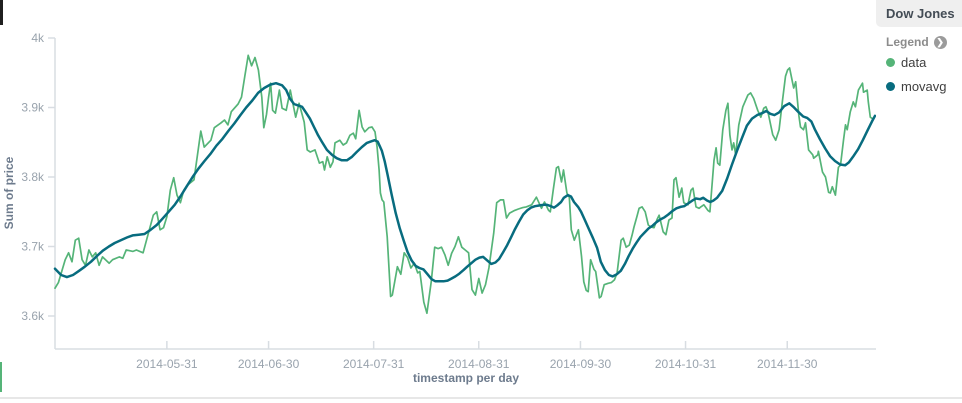 Image resolution: width=962 pixels, height=403 pixels. Describe the element at coordinates (479, 364) in the screenshot. I see `x-tick-label: 2014-08-31` at that location.